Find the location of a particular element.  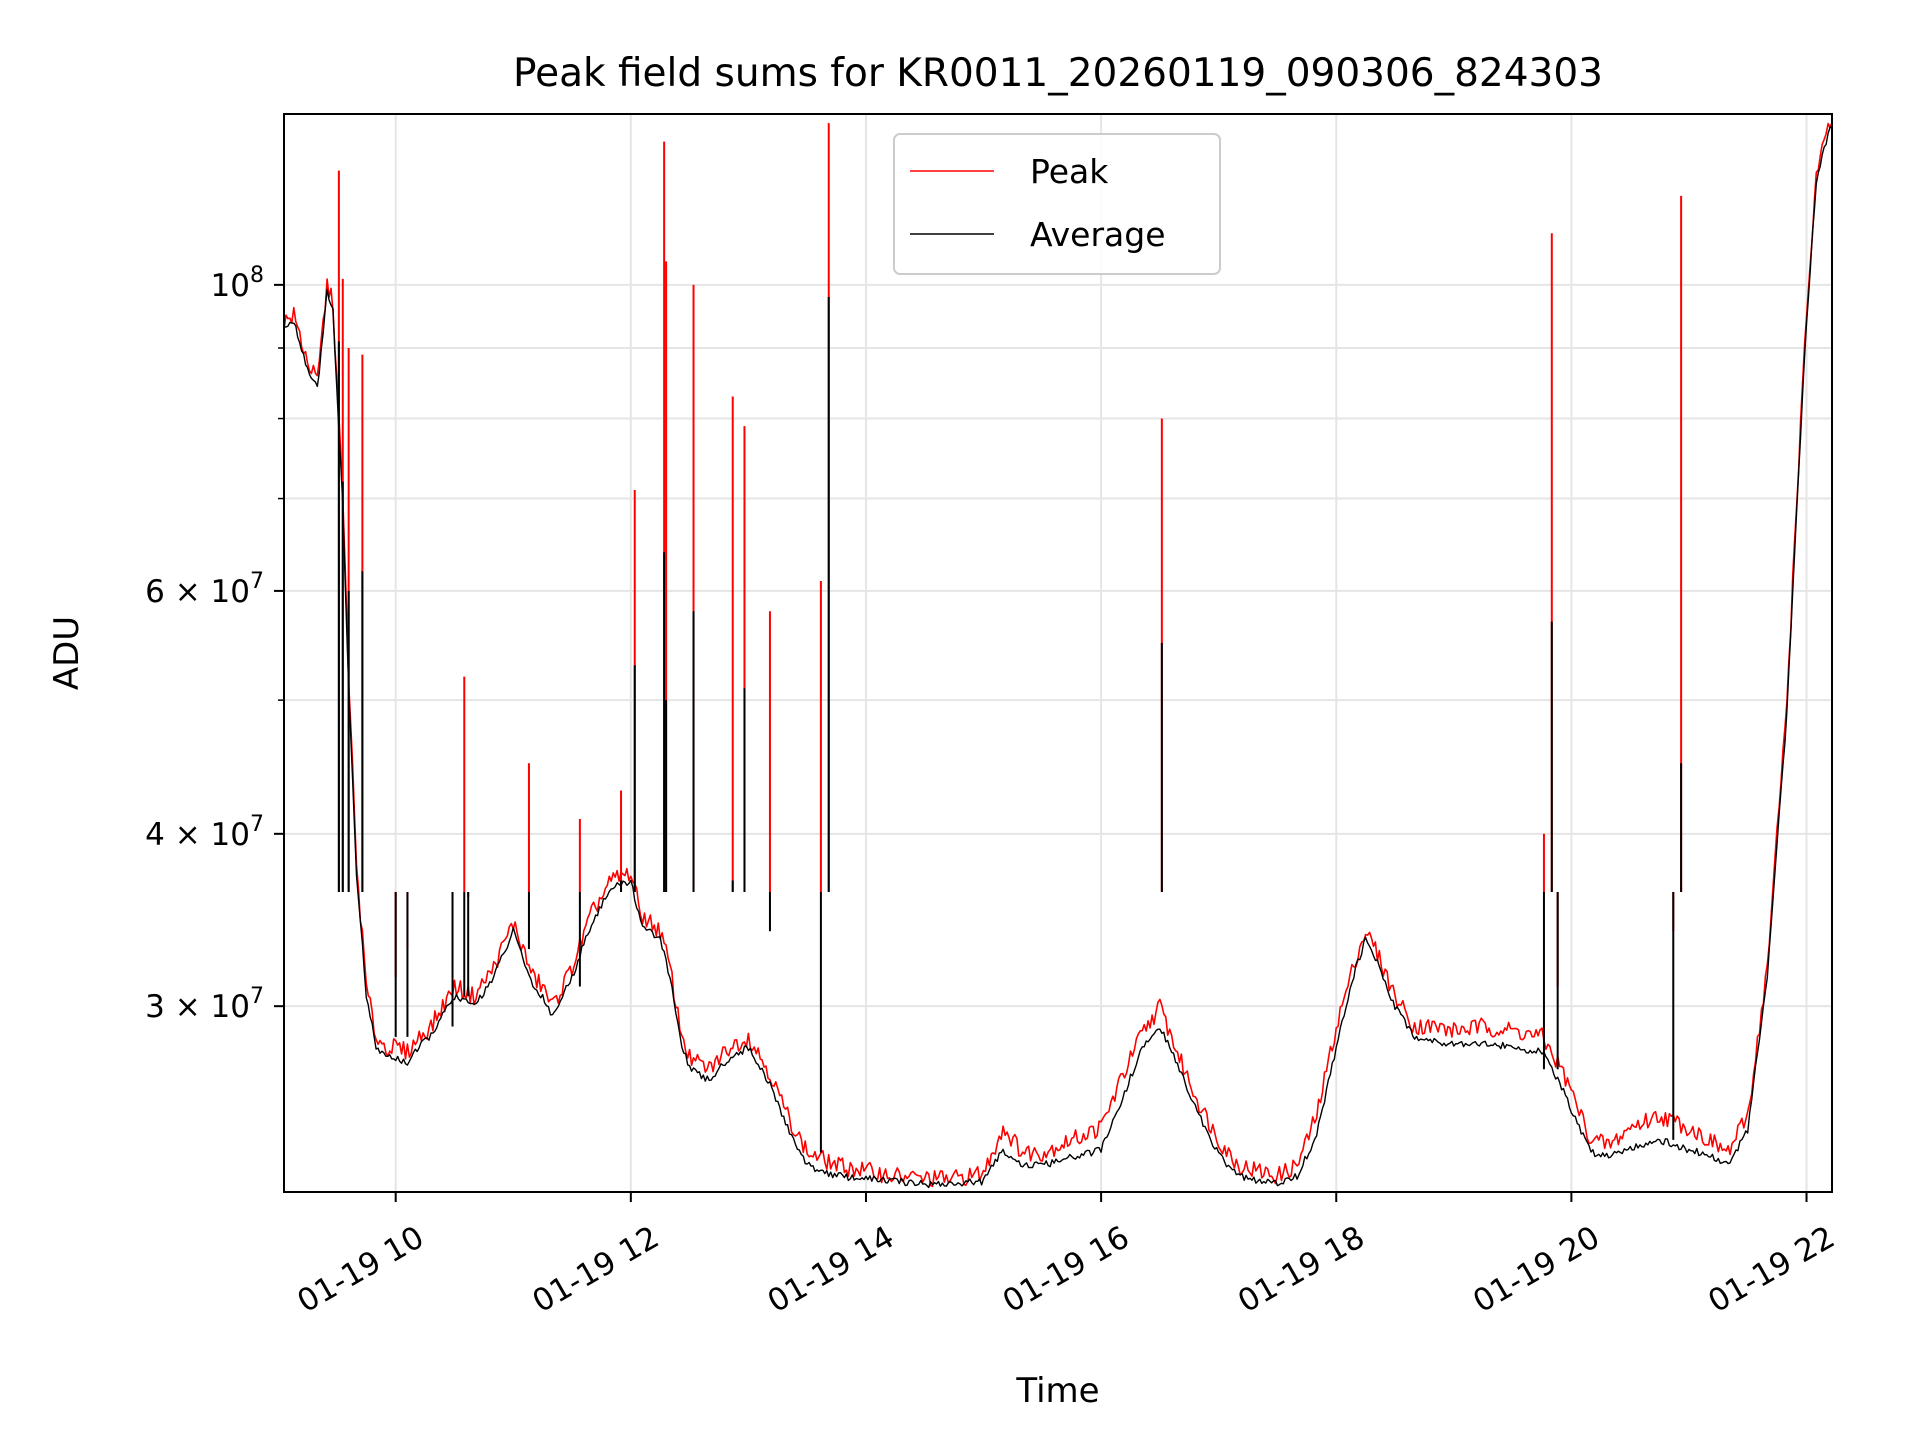

y-tick-label: 4 × 107 is located at coordinates (204, 832).